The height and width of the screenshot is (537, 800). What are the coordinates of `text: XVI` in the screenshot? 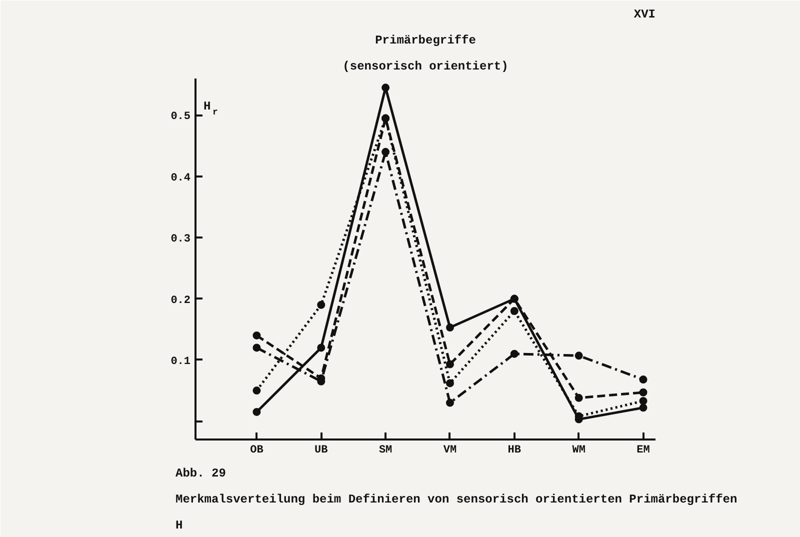 It's located at (645, 15).